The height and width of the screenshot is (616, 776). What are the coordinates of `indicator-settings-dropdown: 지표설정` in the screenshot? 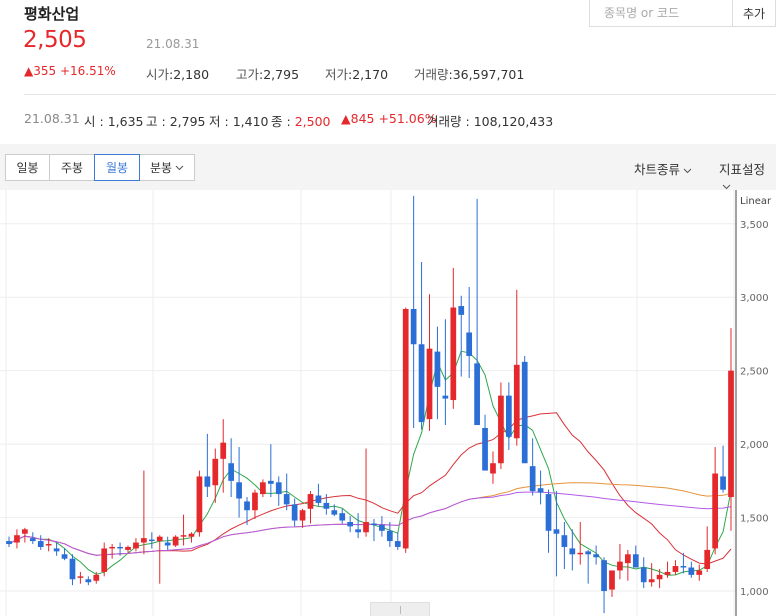 It's located at (747, 176).